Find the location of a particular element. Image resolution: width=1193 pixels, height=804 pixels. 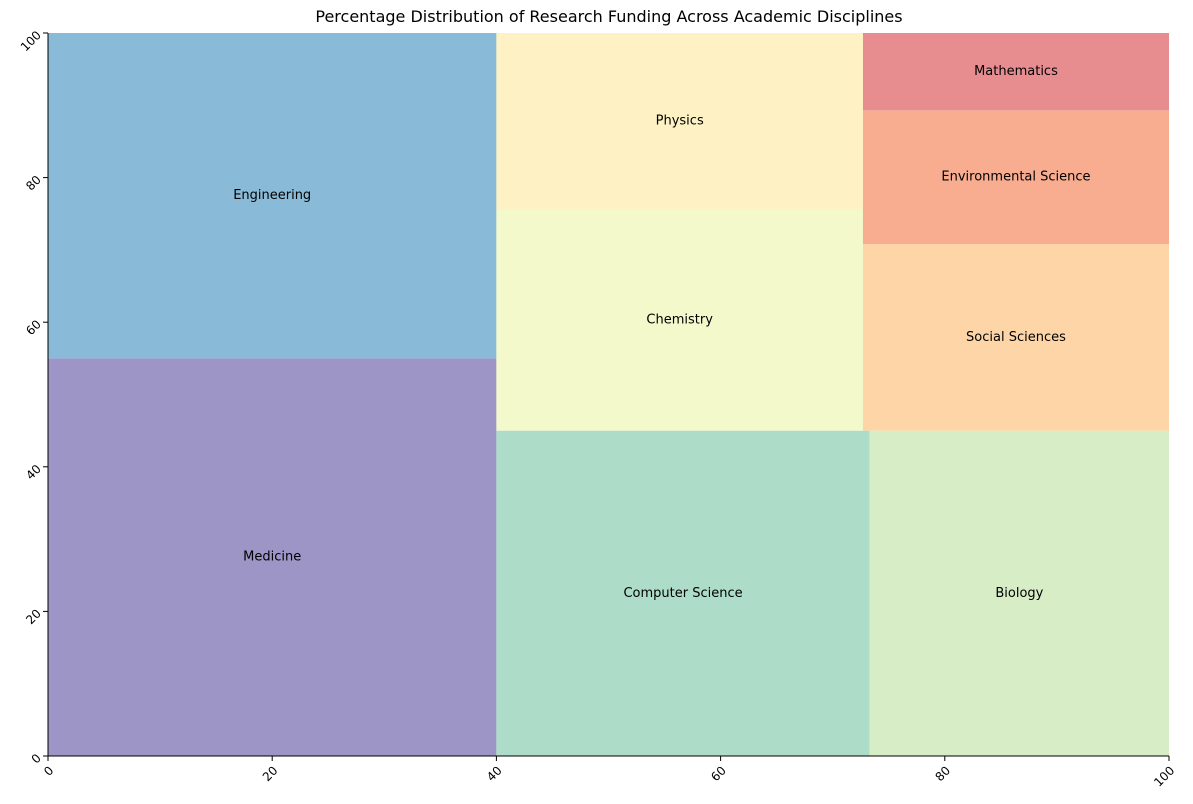

treemap-label-mathematics: Mathematics is located at coordinates (1016, 71).